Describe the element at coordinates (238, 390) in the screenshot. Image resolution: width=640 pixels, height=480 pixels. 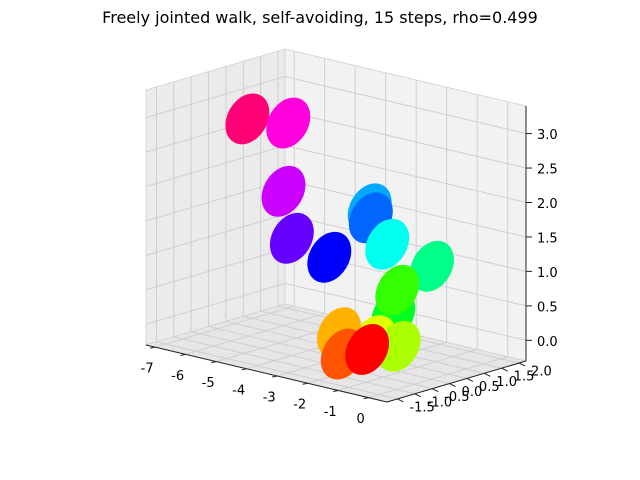
I see `x-tick-label: -4` at that location.